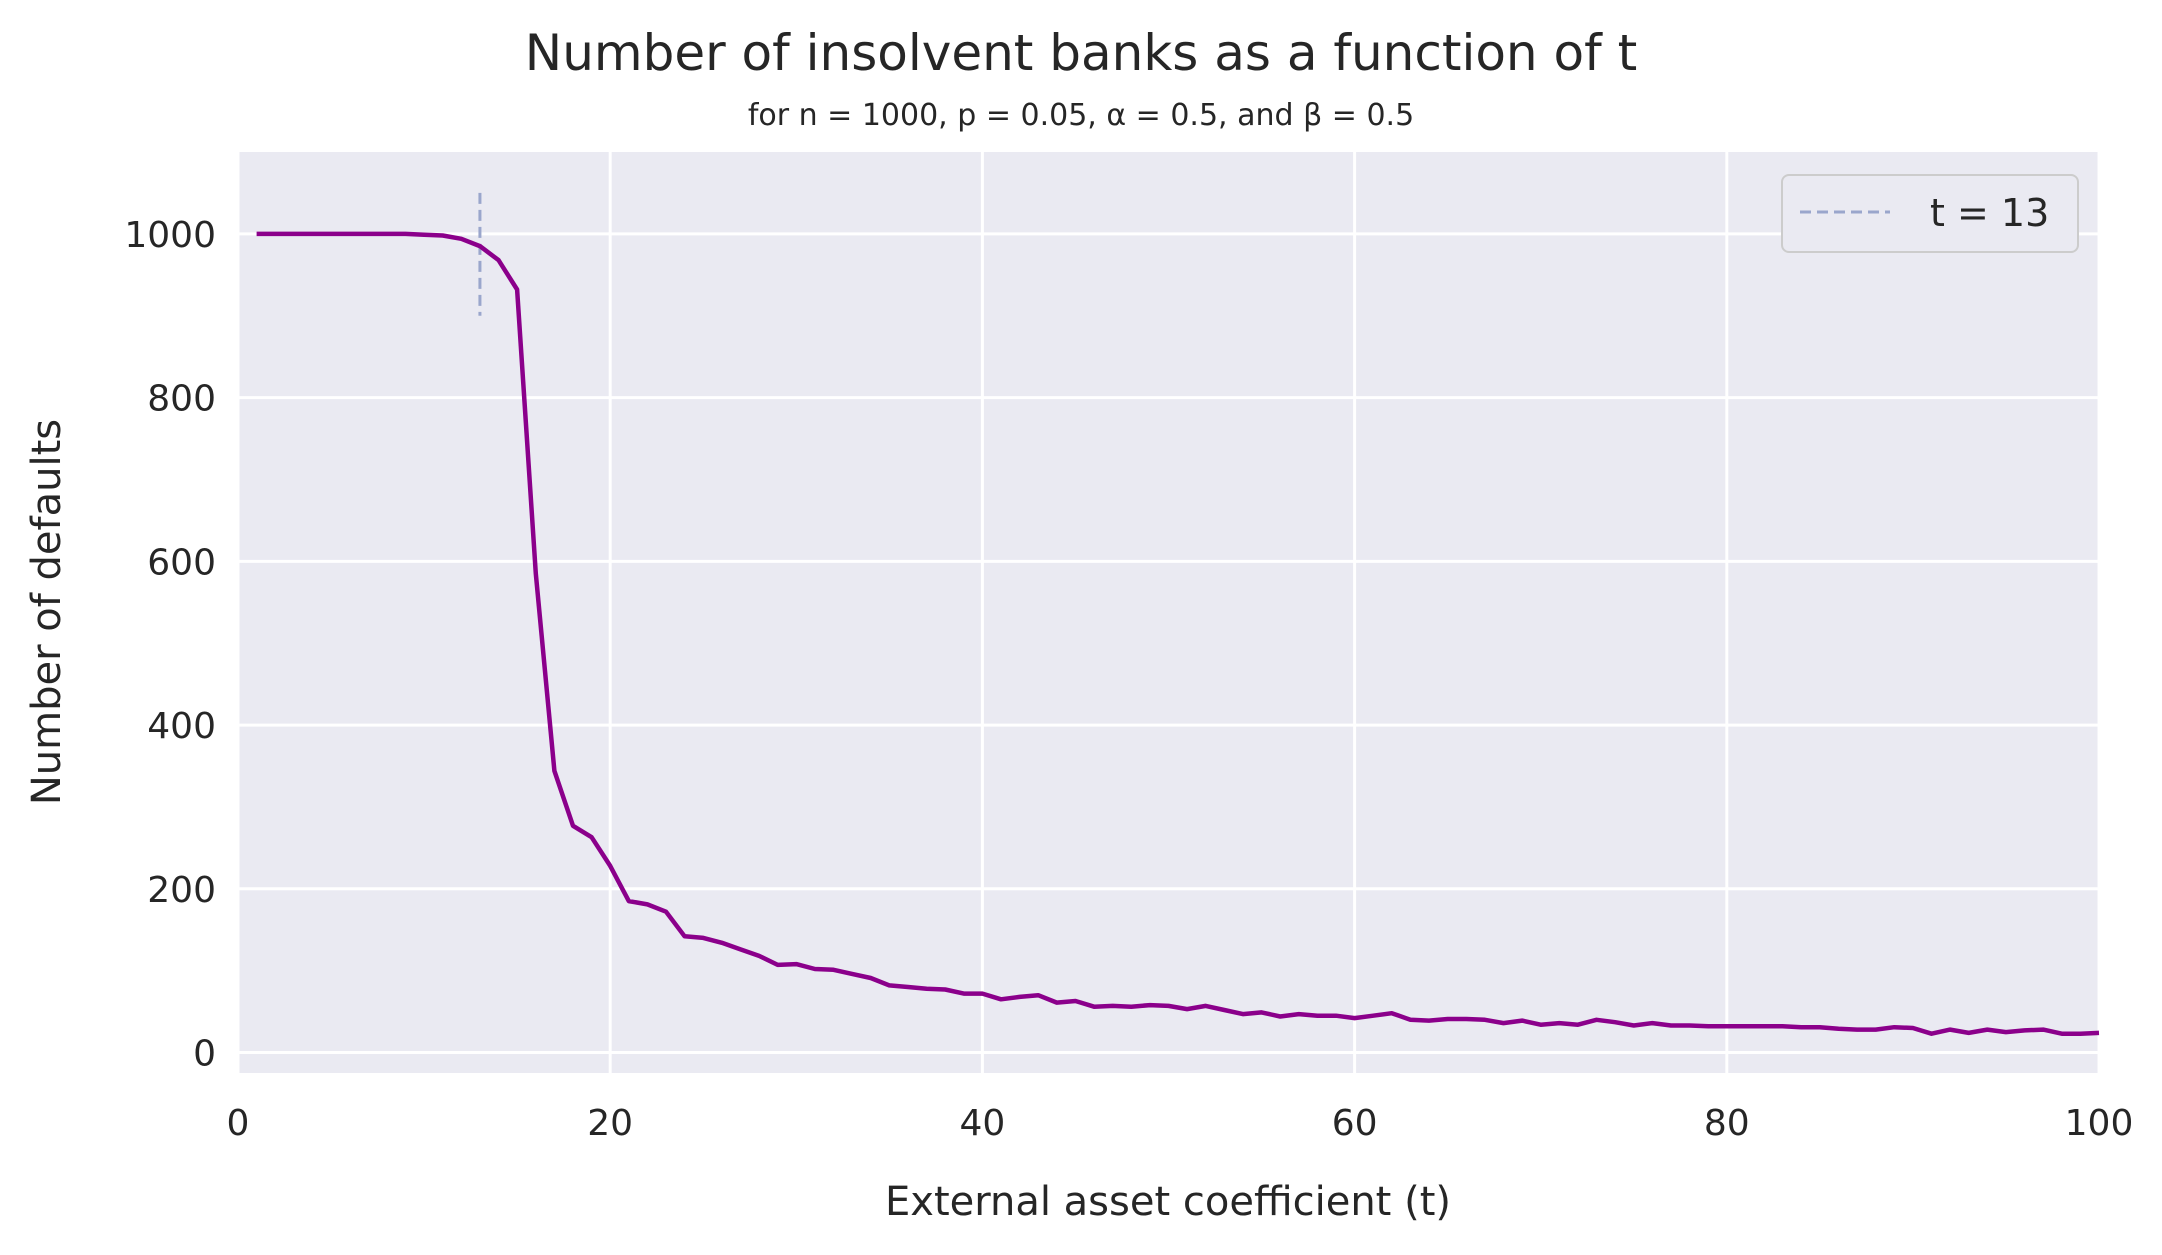 Image resolution: width=2162 pixels, height=1255 pixels. I want to click on x-tick-label: 40, so click(982, 1123).